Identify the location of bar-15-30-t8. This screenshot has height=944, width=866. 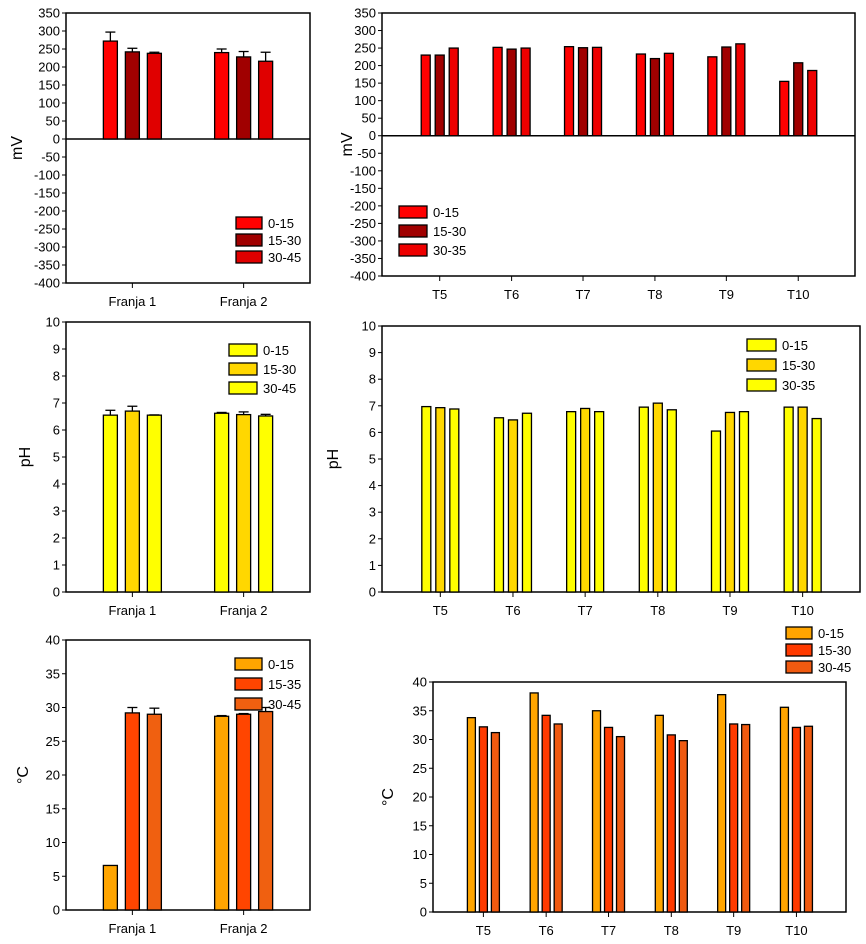
(657, 497).